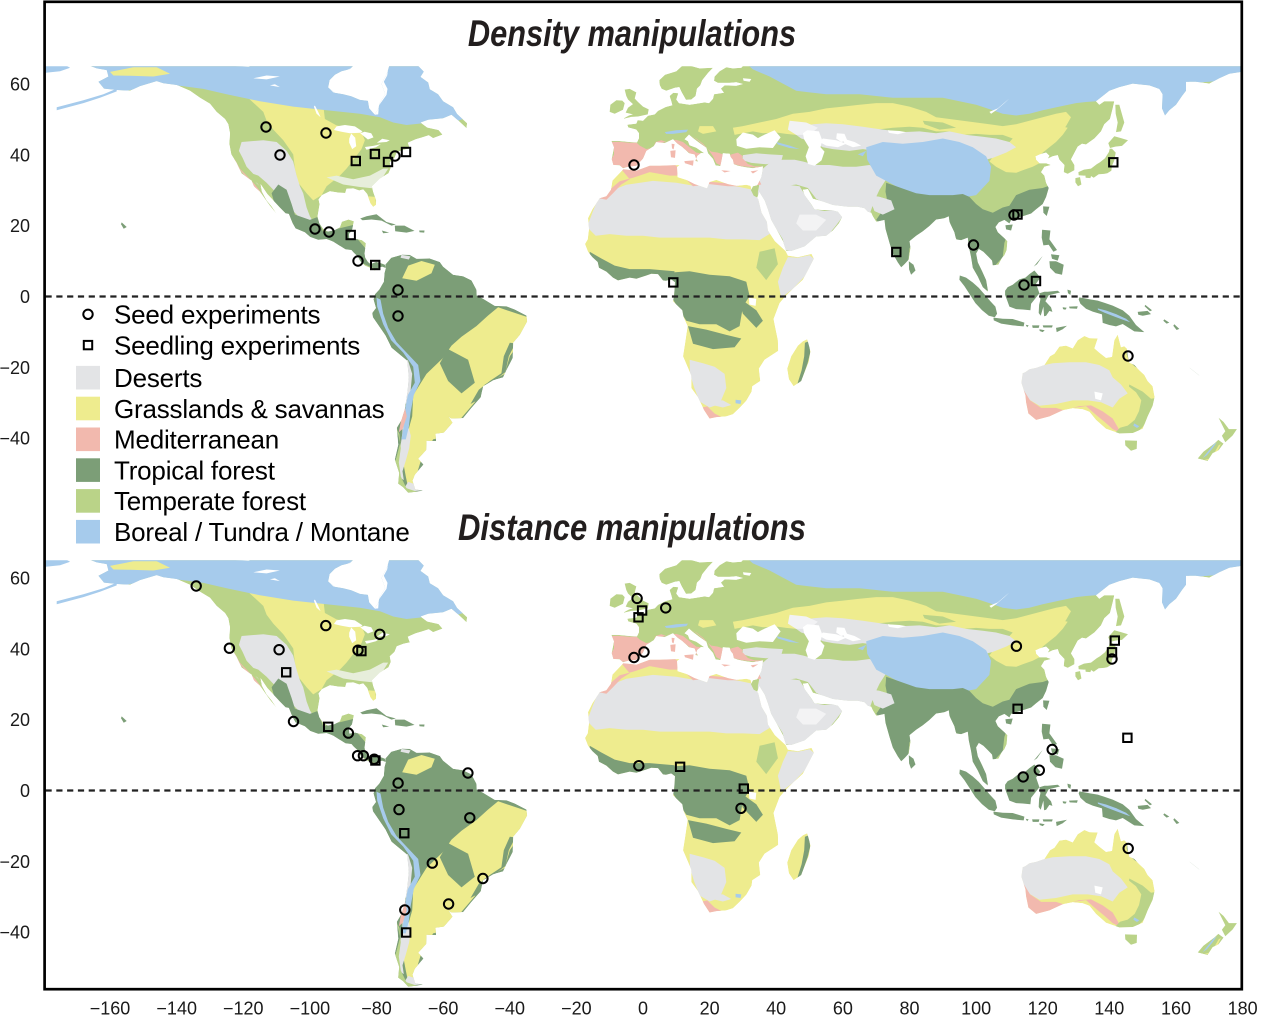 This screenshot has width=1269, height=1023. Describe the element at coordinates (310, 1009) in the screenshot. I see `svg-text: −100` at that location.